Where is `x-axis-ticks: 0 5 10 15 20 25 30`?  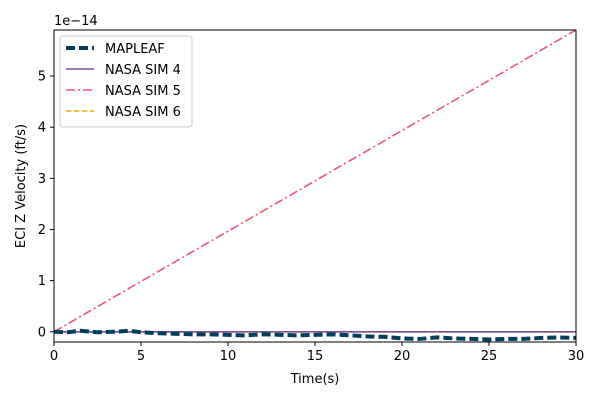
x-axis-ticks: 0 5 10 15 20 25 30 is located at coordinates (317, 353).